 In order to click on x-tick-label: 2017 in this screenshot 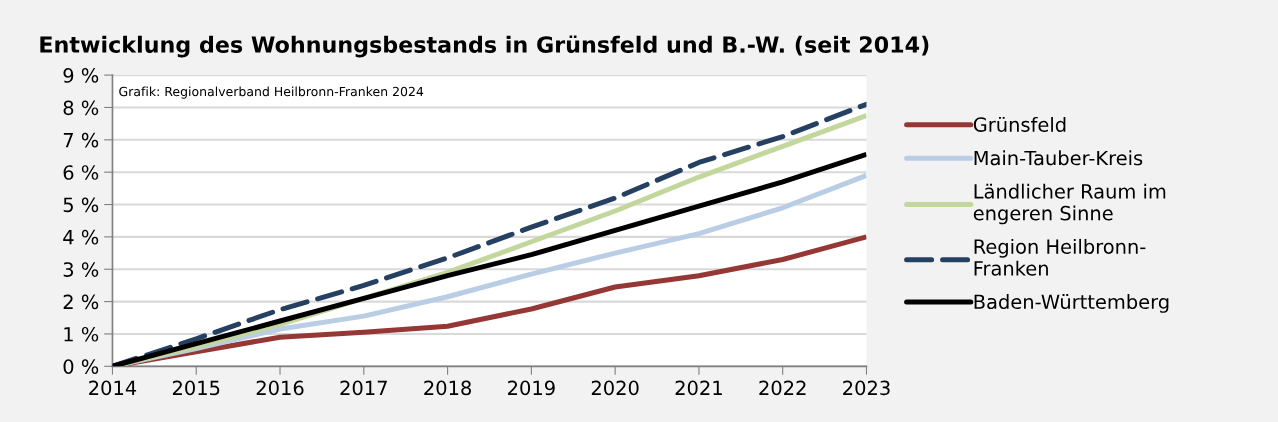, I will do `click(363, 388)`.